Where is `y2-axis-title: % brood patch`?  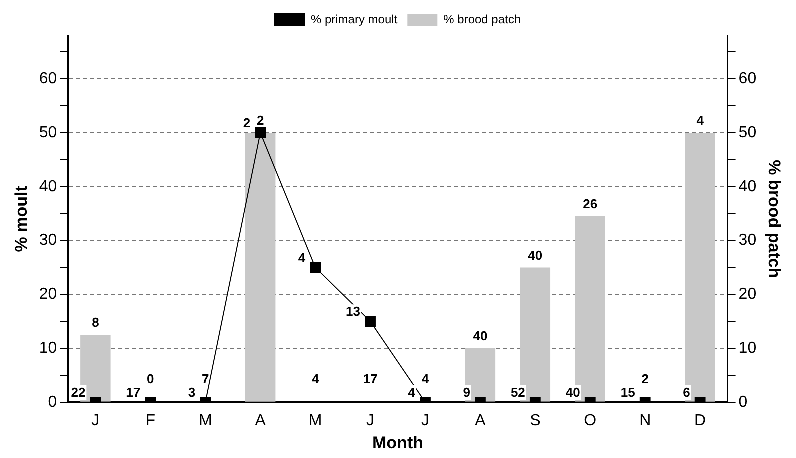
y2-axis-title: % brood patch is located at coordinates (774, 219).